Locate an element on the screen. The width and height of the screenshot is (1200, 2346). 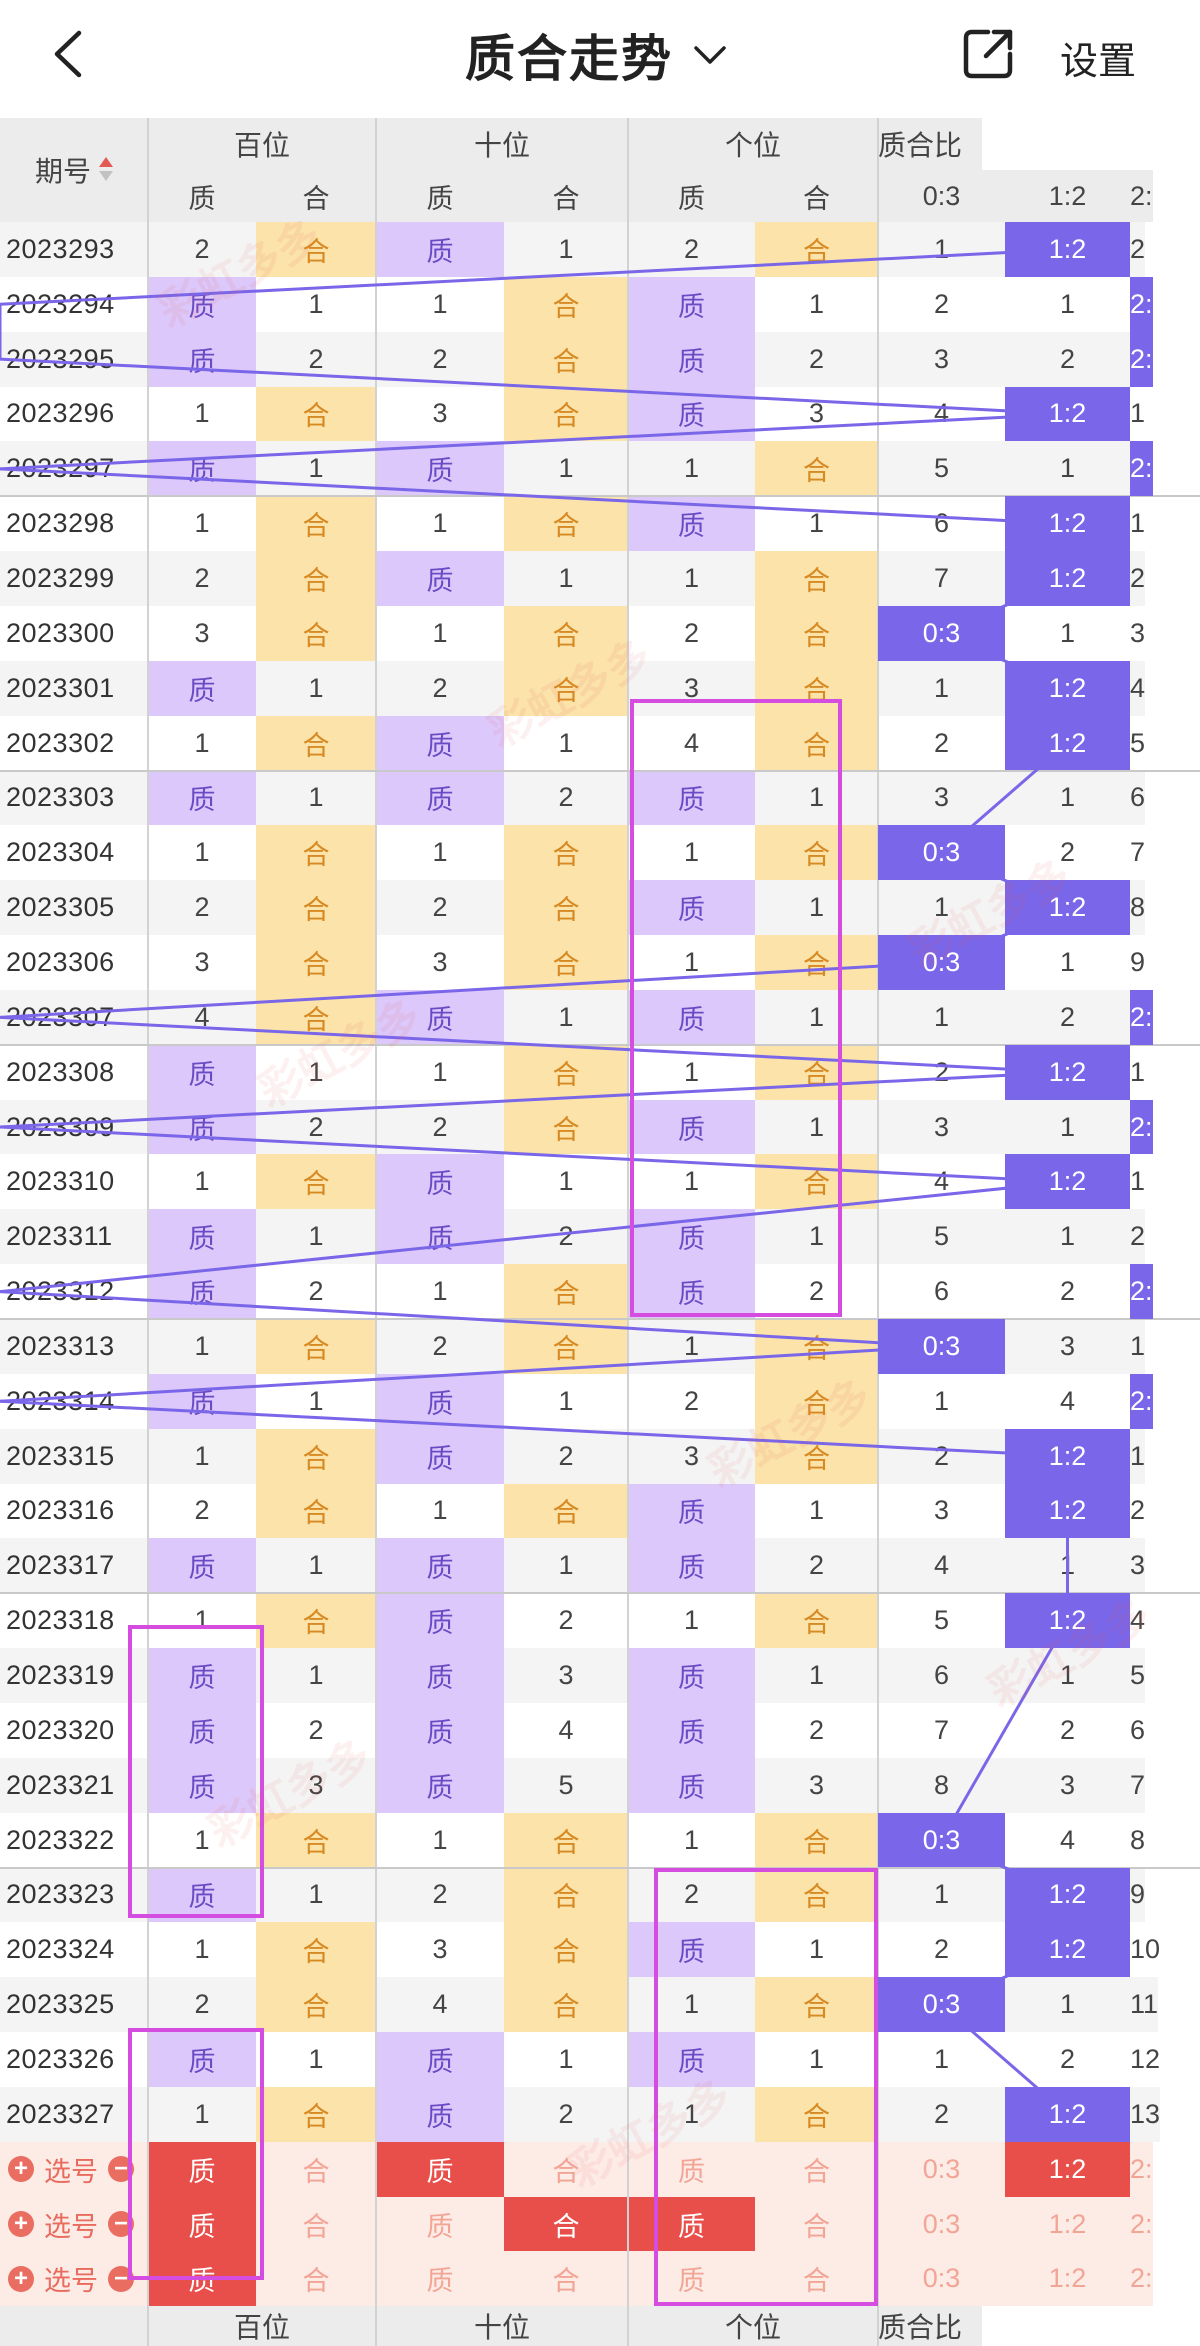
sub-header-6: 0:3 is located at coordinates (941, 196).